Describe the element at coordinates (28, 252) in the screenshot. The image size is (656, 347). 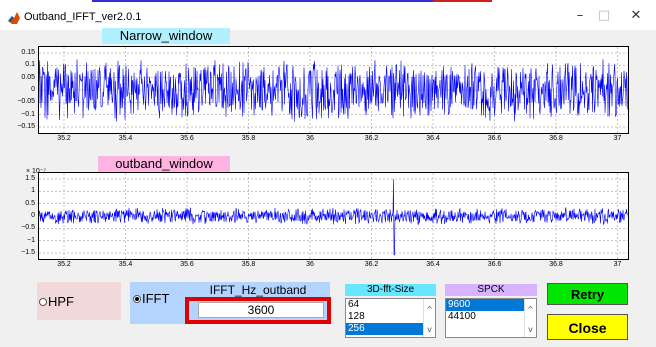
I see `y-tick-label: −1.5` at that location.